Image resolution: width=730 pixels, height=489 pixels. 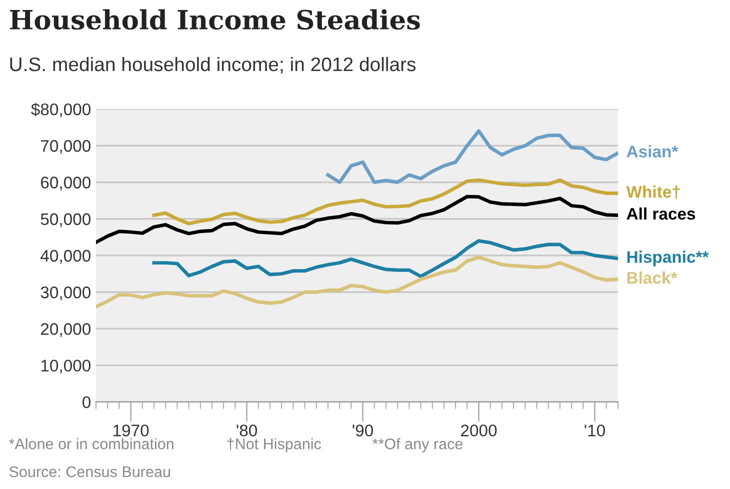 I want to click on x-tick-label: '90, so click(x=362, y=430).